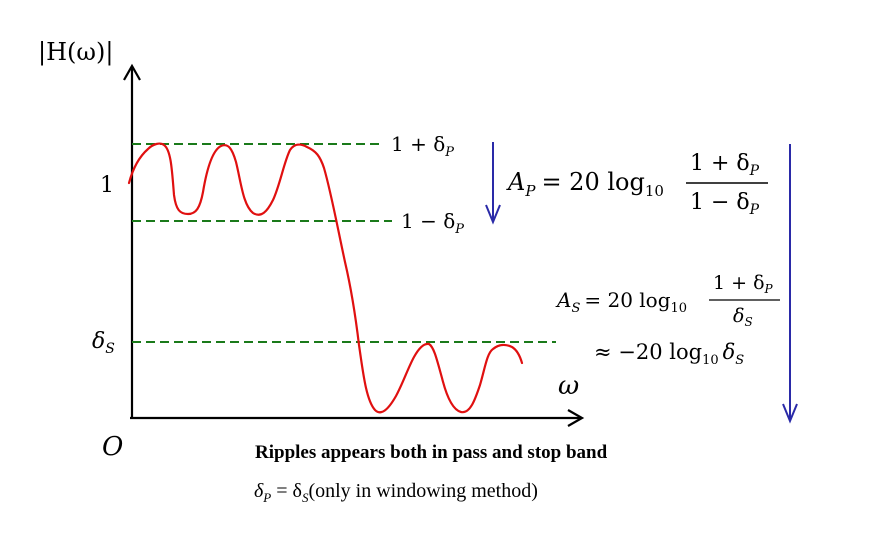 The image size is (875, 540). I want to click on stopband-approximation: ≈ −20 log10 δS, so click(669, 354).